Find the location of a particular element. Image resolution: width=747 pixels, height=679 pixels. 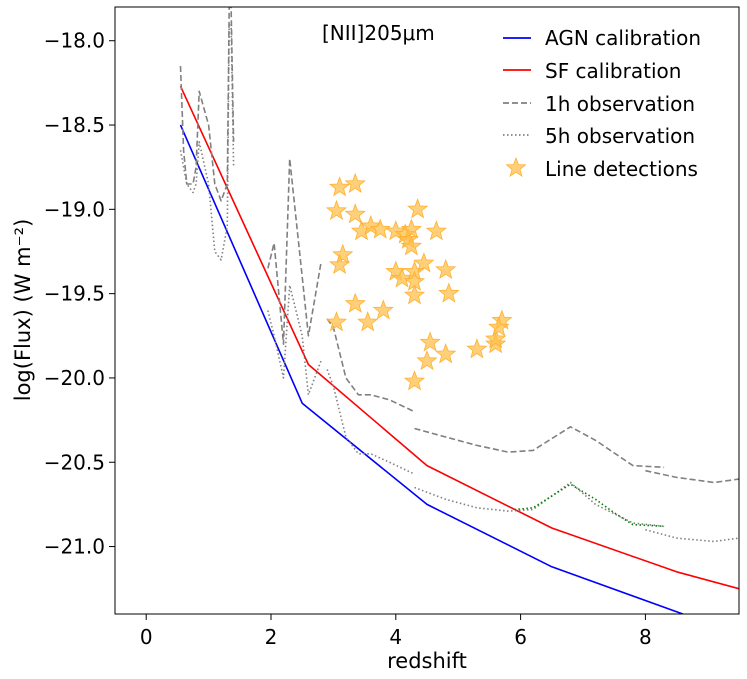

y-tick-label: −19.5 is located at coordinates (74, 294).